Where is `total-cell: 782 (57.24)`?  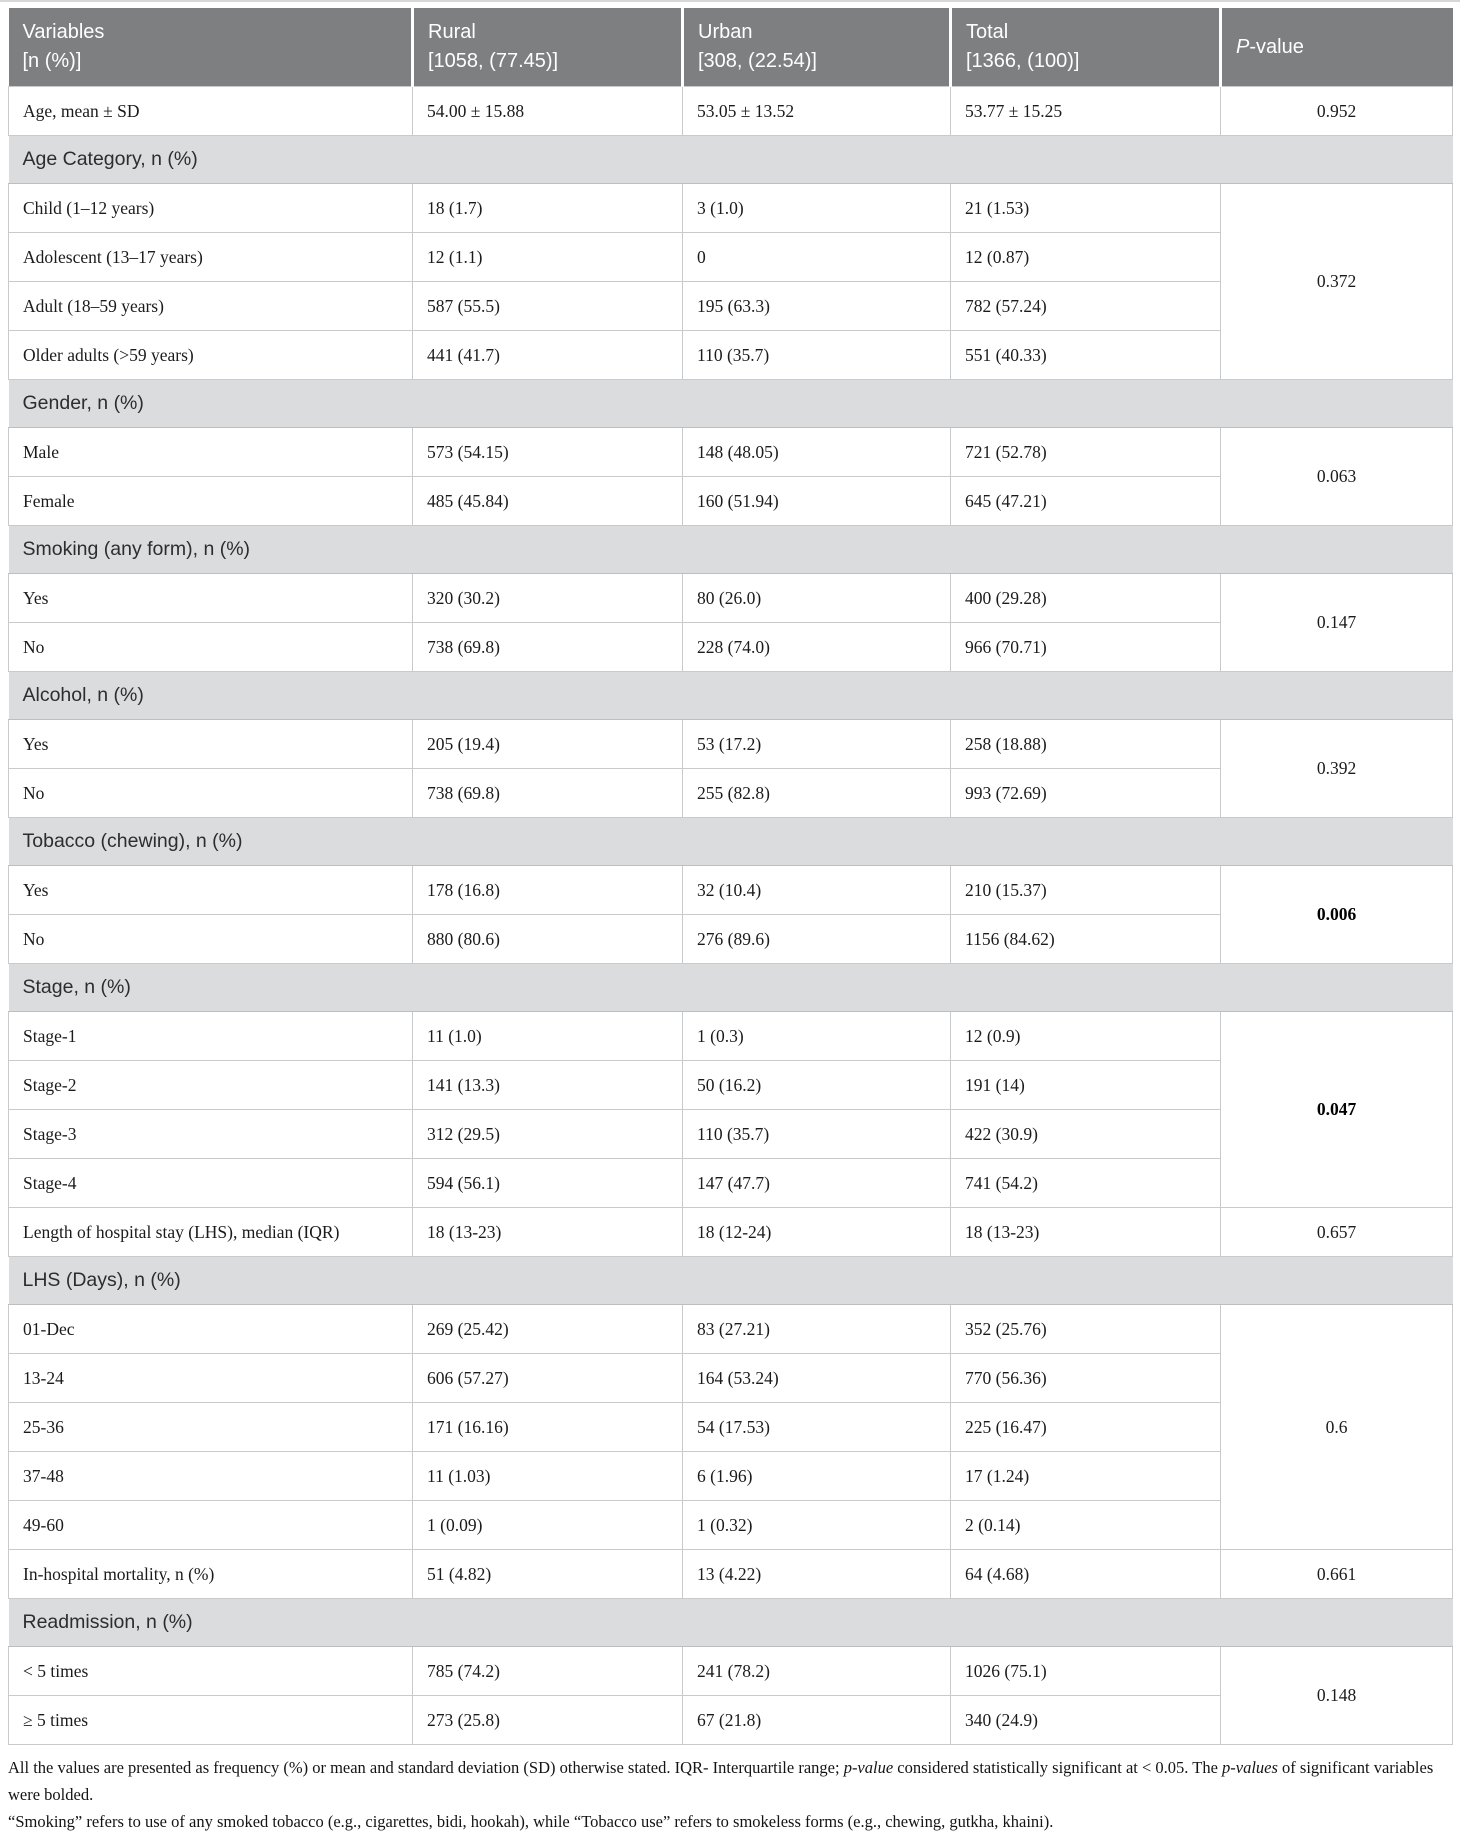 total-cell: 782 (57.24) is located at coordinates (1085, 306).